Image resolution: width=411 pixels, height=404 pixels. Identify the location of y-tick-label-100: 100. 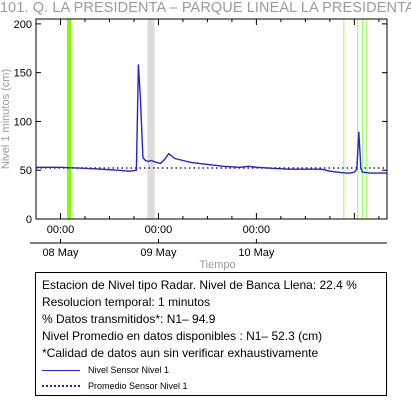
(23, 122).